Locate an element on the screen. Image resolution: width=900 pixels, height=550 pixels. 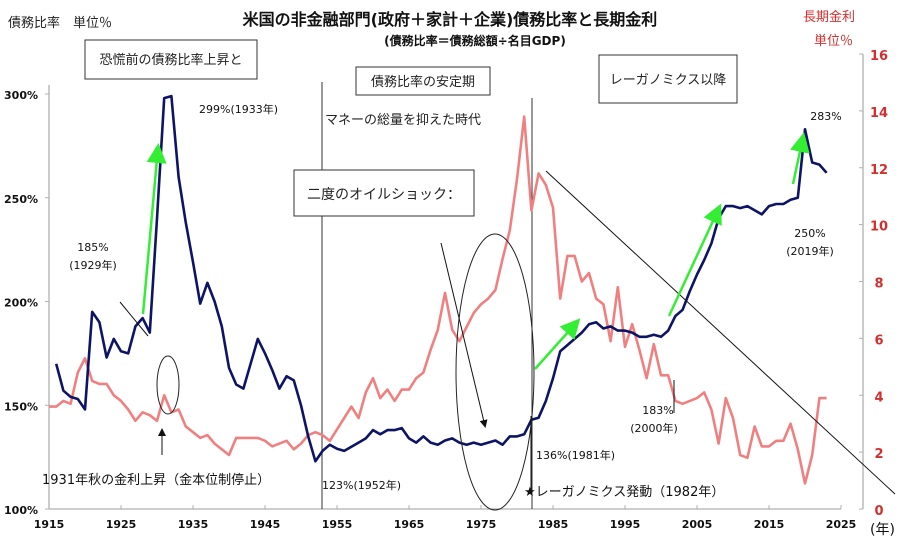
left-y-tick-label: 150% is located at coordinates (21, 406).